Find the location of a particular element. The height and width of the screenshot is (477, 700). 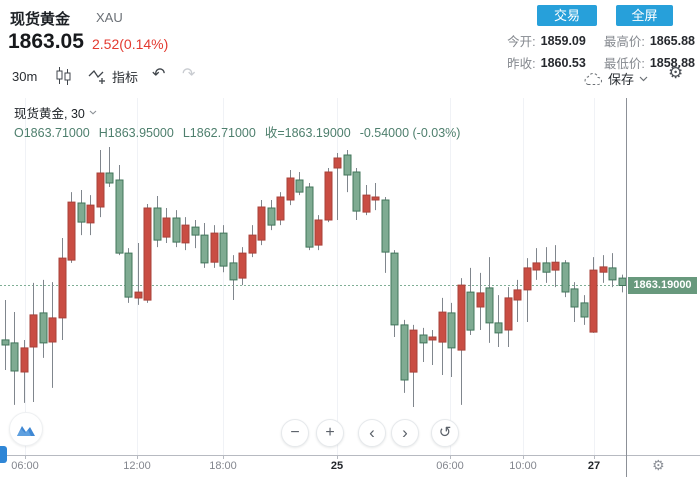

open-value: 1859.09 is located at coordinates (563, 40).